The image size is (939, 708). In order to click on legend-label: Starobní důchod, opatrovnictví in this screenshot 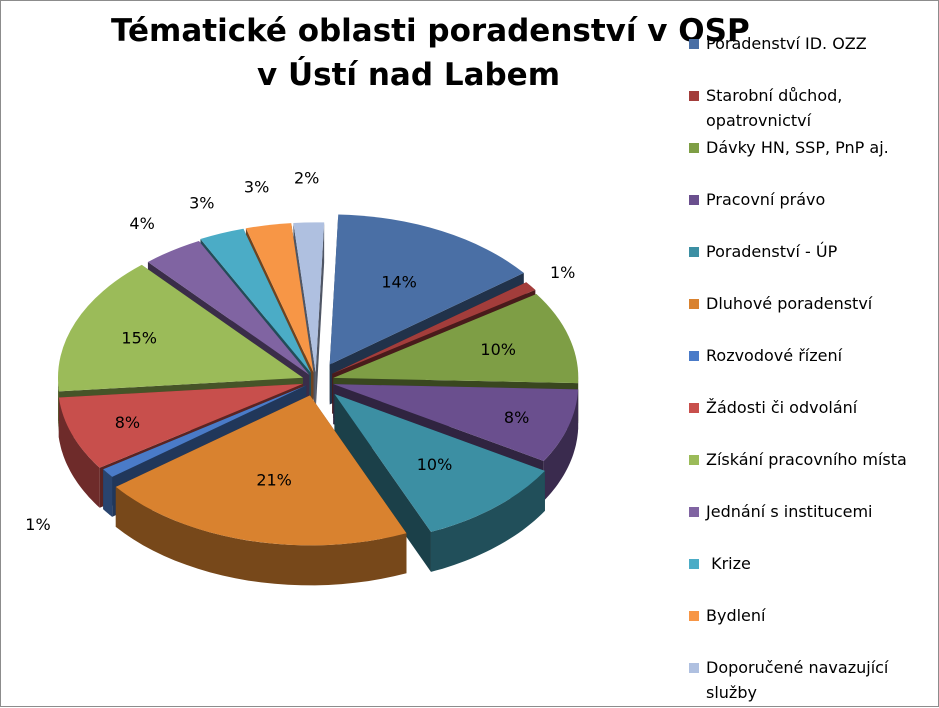, I will do `click(818, 108)`.